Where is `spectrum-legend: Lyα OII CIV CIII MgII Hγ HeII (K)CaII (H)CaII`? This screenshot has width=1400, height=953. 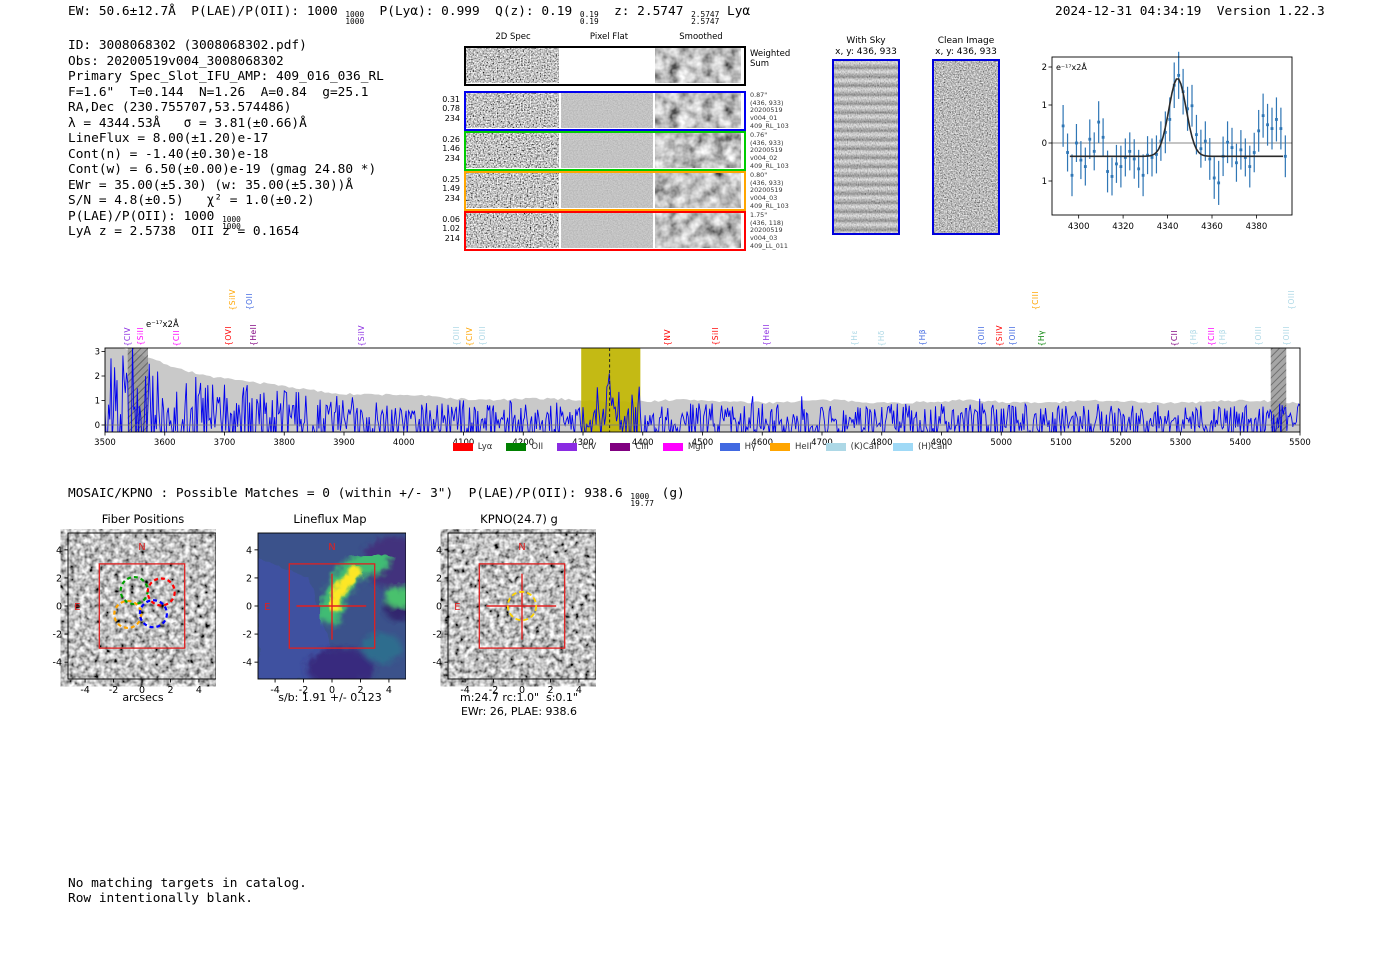 spectrum-legend: Lyα OII CIV CIII MgII Hγ HeII (K)CaII (H)CaII is located at coordinates (700, 447).